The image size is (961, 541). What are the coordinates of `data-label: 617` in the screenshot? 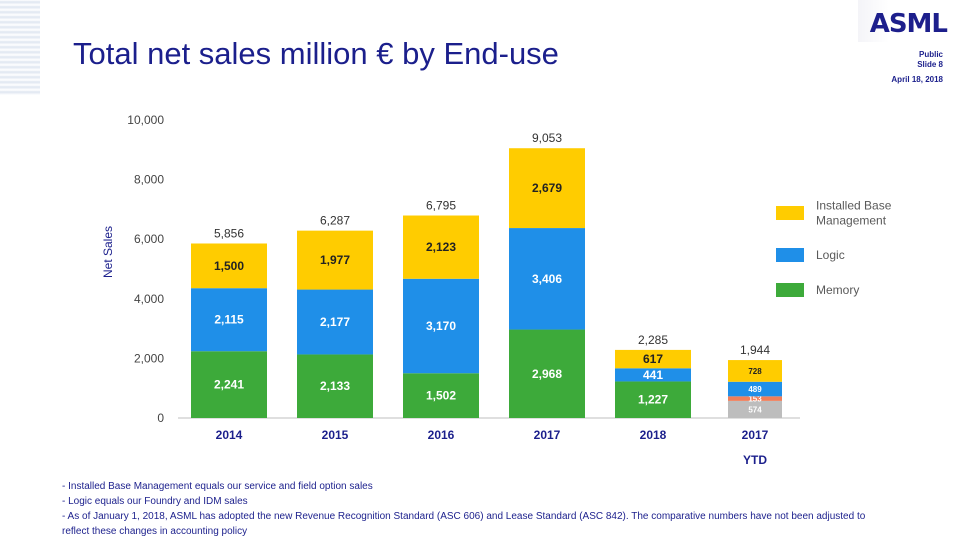 It's located at (653, 359).